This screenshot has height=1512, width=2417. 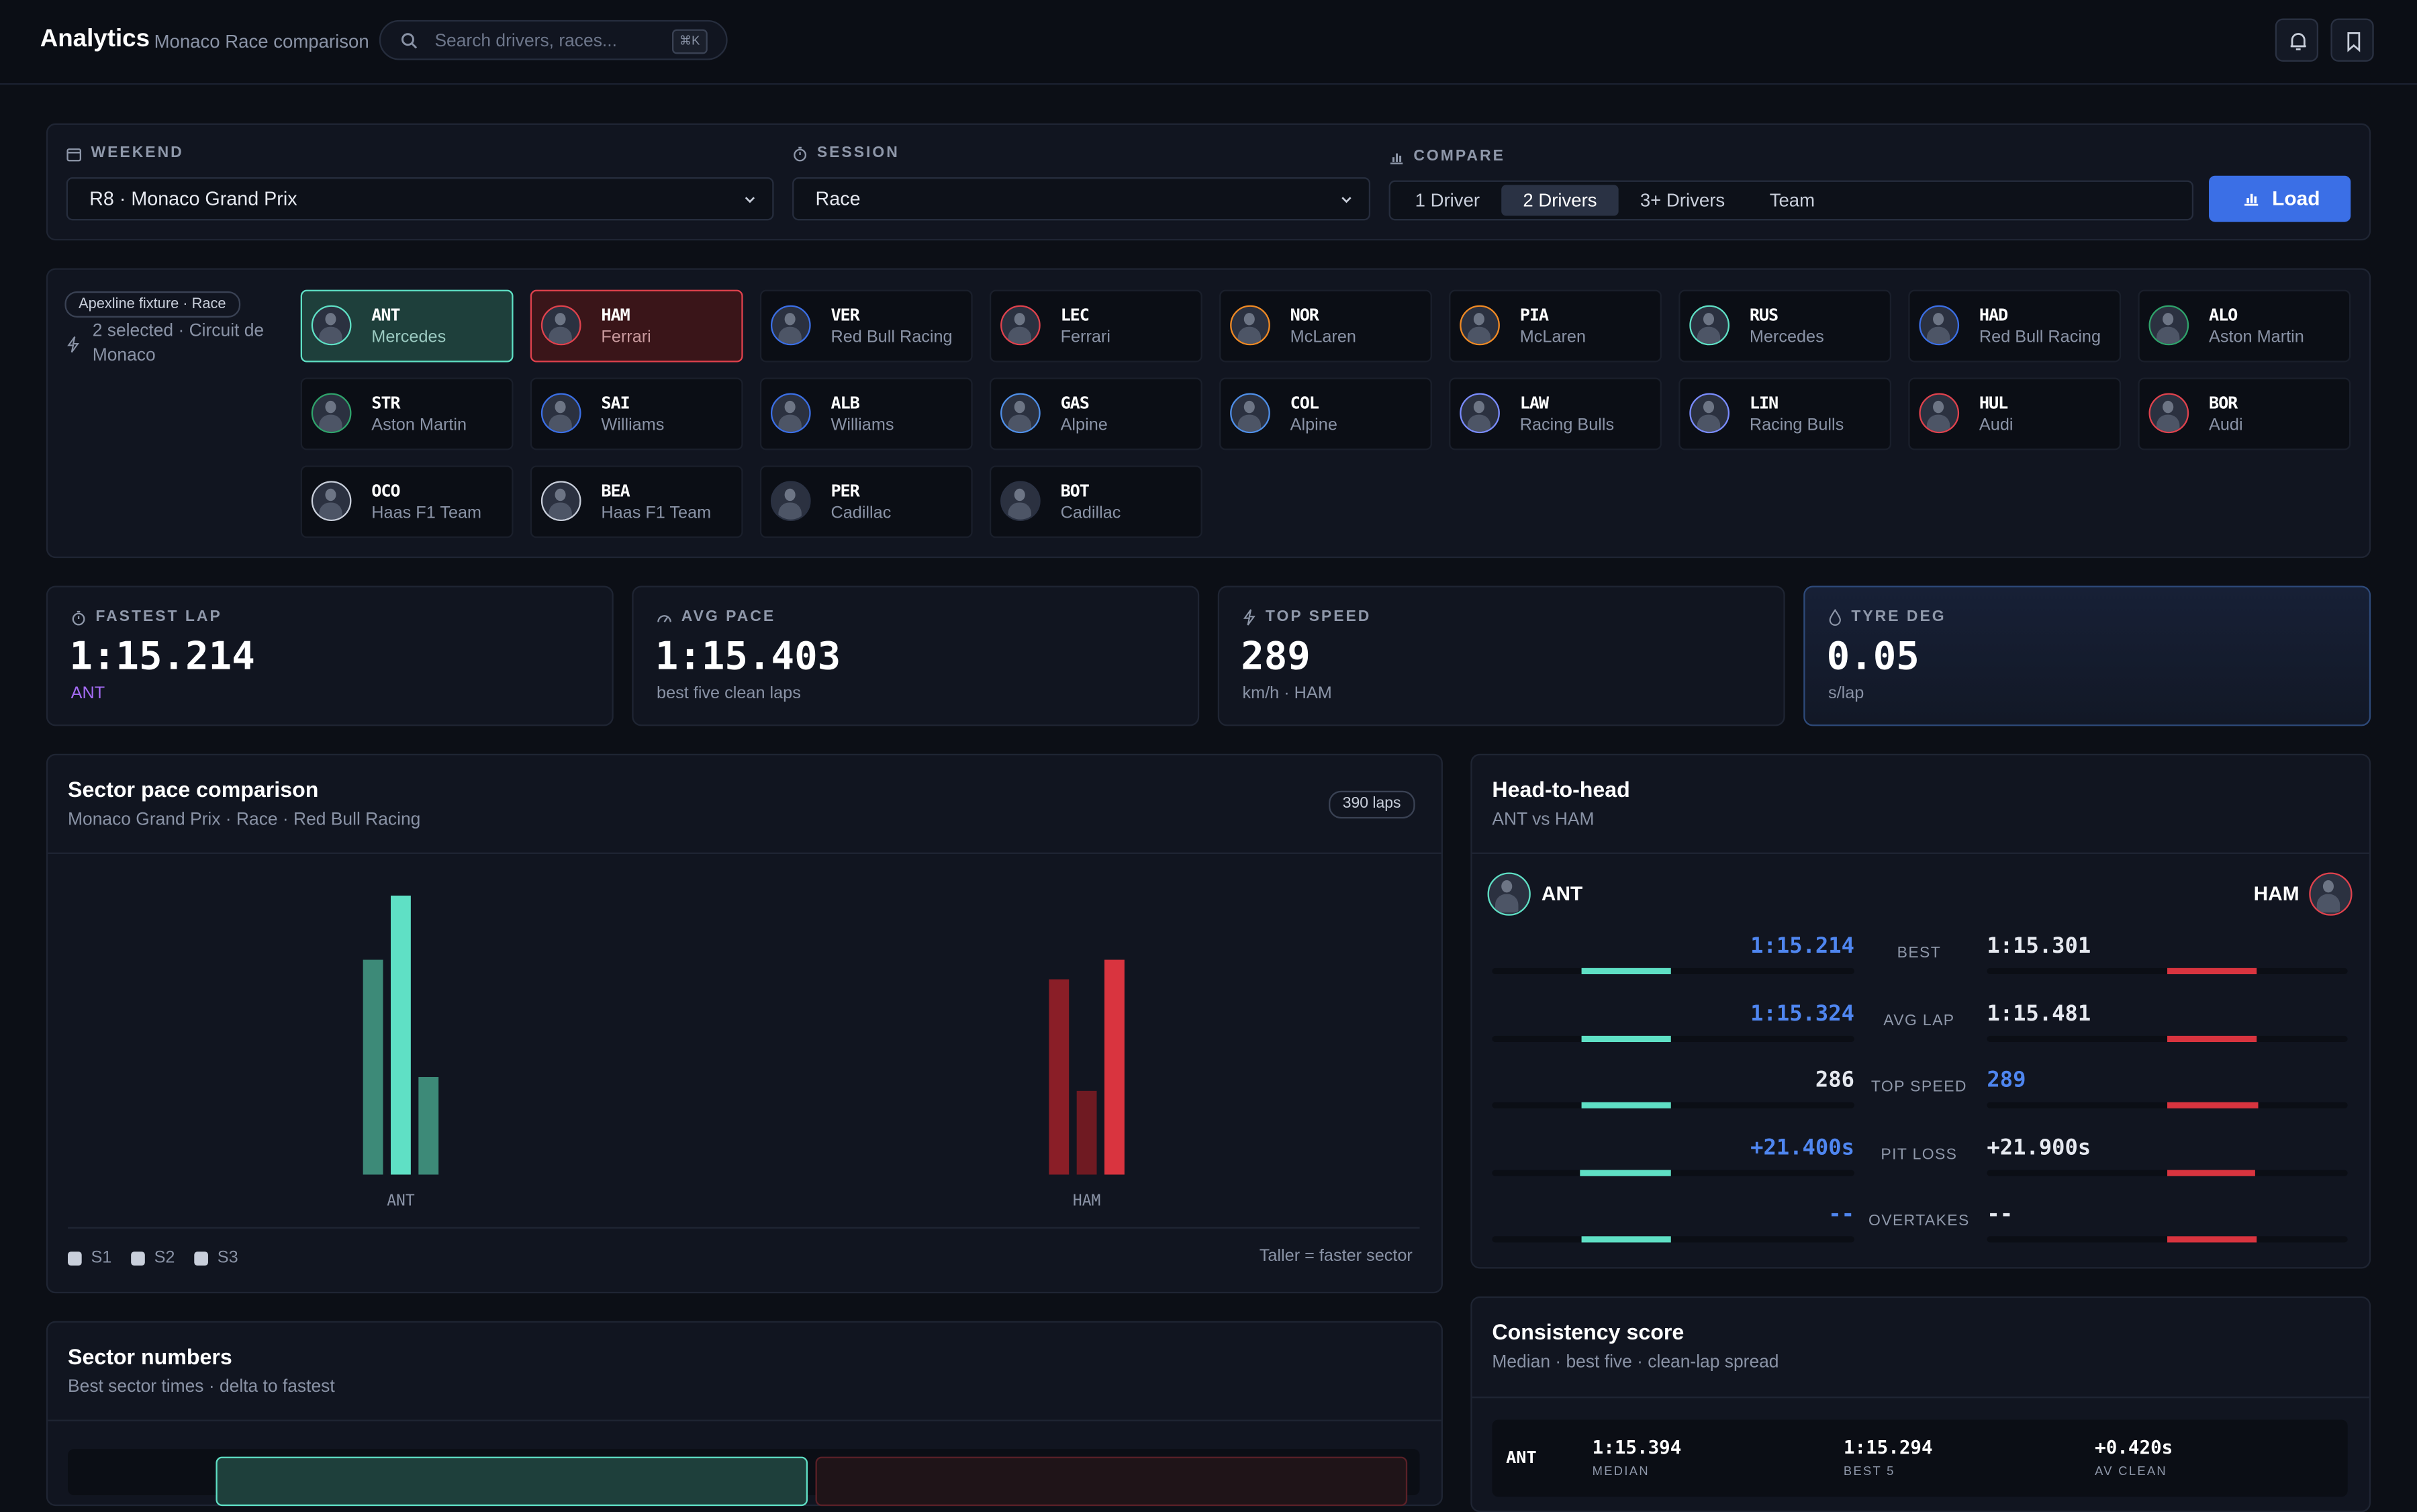 What do you see at coordinates (1869, 1471) in the screenshot?
I see `consistency-best5-label: BEST 5` at bounding box center [1869, 1471].